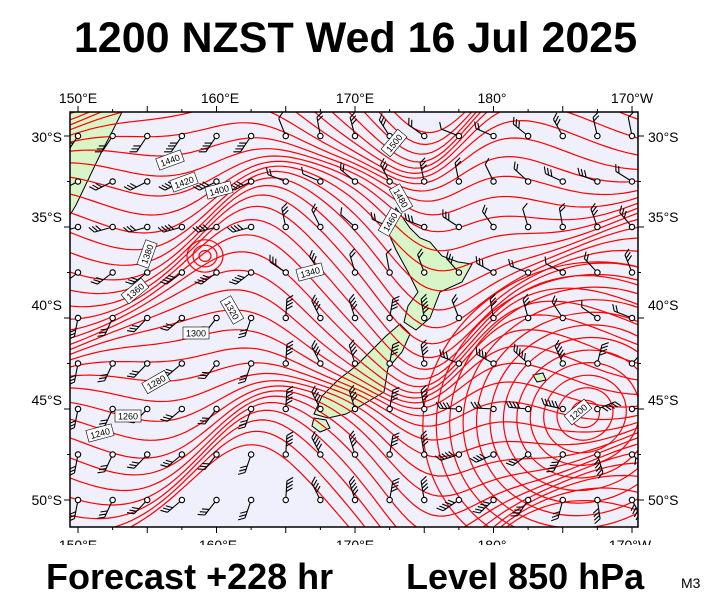  What do you see at coordinates (46, 500) in the screenshot?
I see `lat-label-left-50s: 50°S` at bounding box center [46, 500].